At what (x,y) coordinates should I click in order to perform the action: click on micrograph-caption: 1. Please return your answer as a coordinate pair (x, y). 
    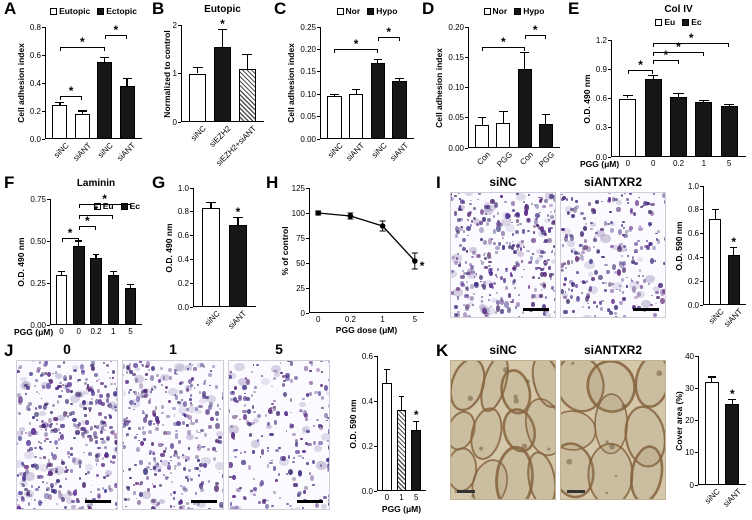
    Looking at the image, I should click on (173, 349).